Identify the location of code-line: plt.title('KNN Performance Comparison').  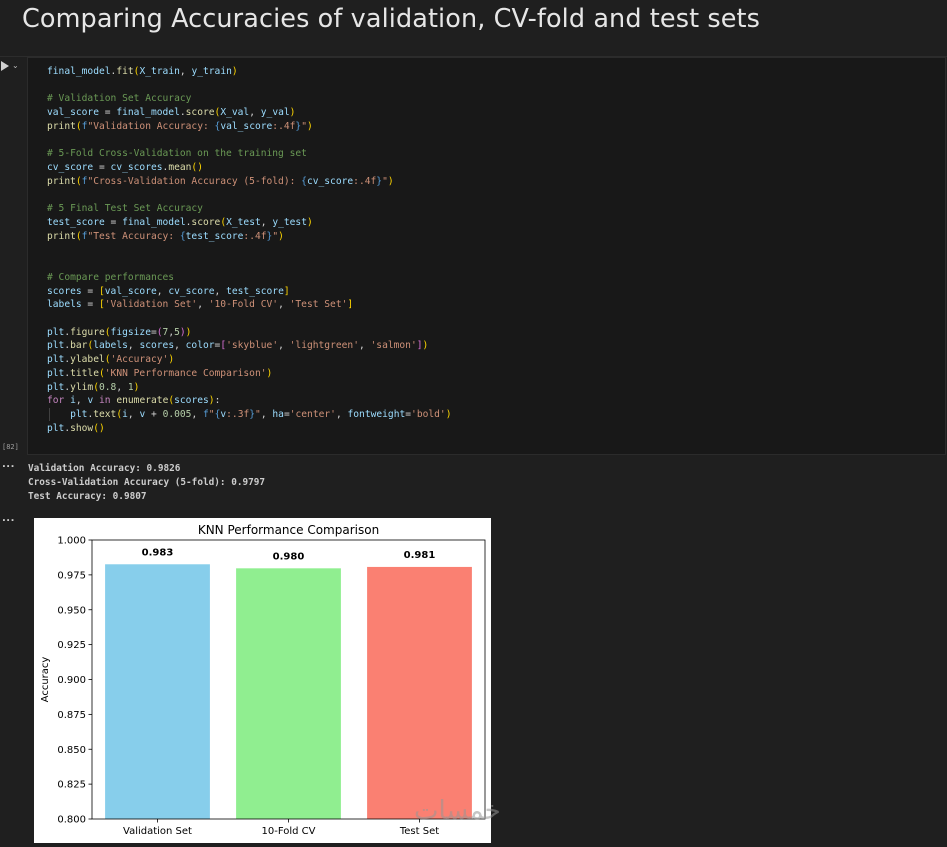
(249, 374).